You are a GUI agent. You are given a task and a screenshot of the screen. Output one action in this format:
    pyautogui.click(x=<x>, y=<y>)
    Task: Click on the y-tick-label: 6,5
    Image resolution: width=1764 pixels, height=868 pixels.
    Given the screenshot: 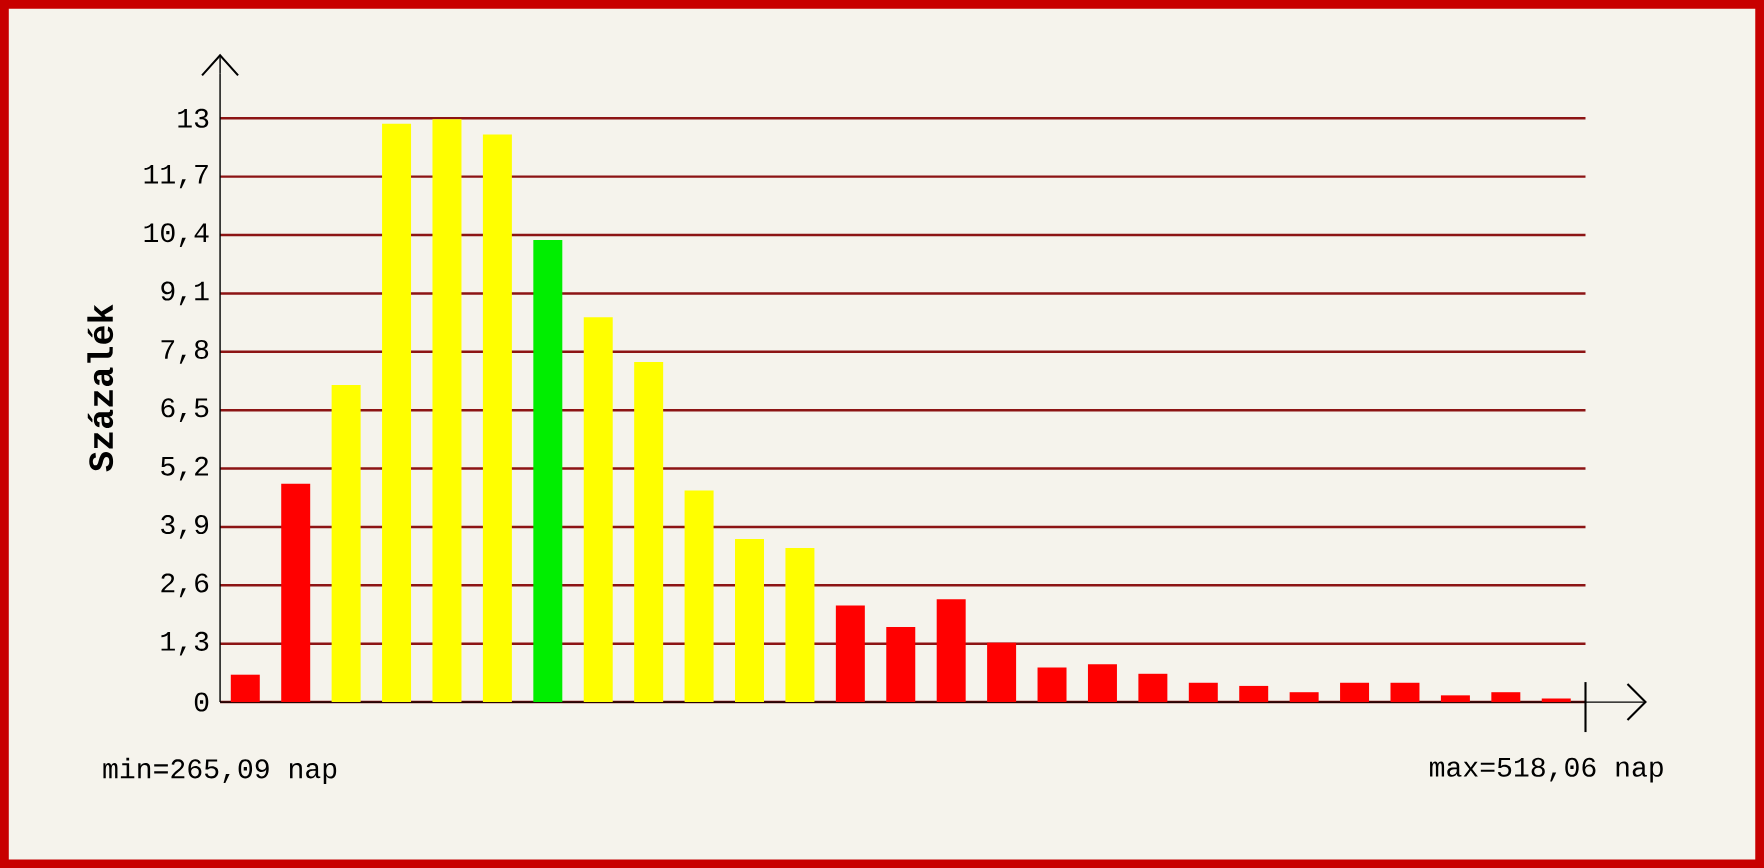 What is the action you would take?
    pyautogui.click(x=185, y=410)
    